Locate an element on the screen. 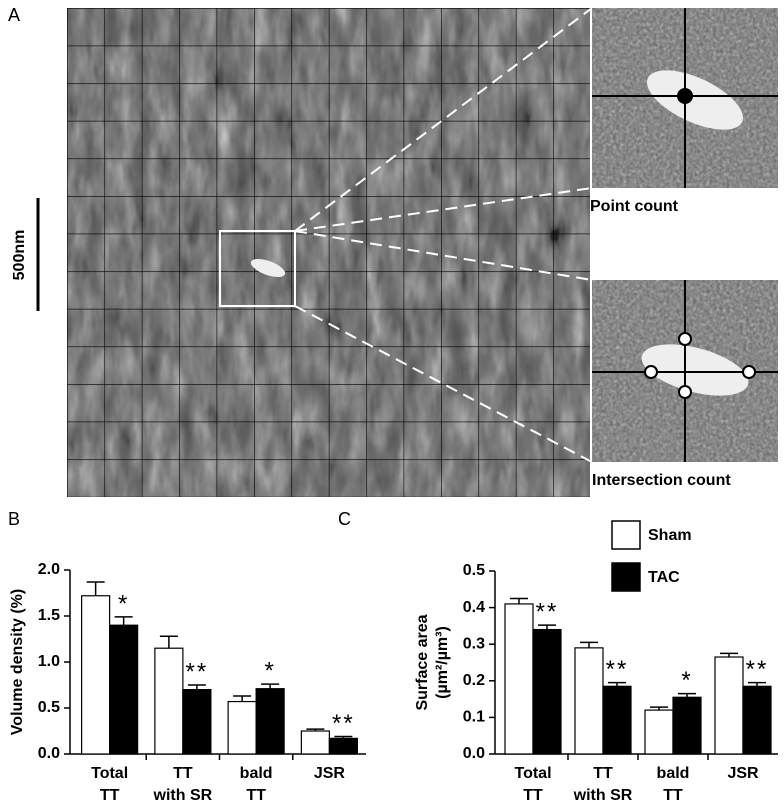 The width and height of the screenshot is (784, 811). scale-bar-label: 500nm is located at coordinates (19, 255).